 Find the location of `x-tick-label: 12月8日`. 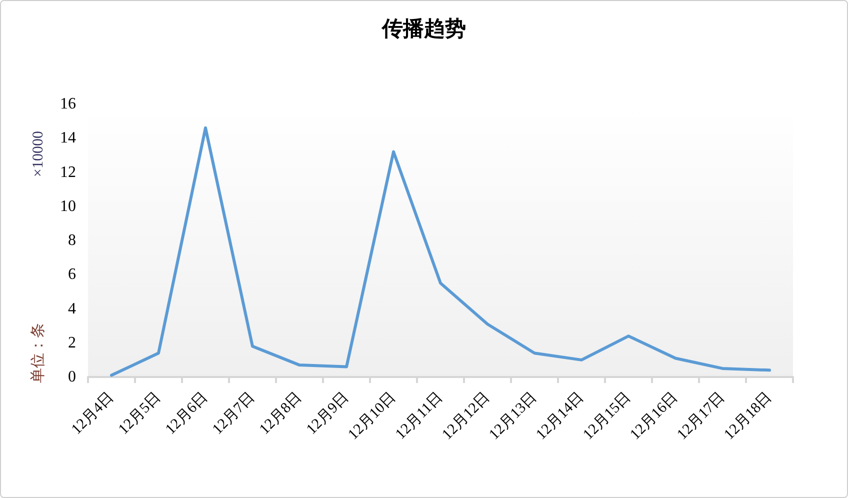

x-tick-label: 12月8日 is located at coordinates (281, 413).